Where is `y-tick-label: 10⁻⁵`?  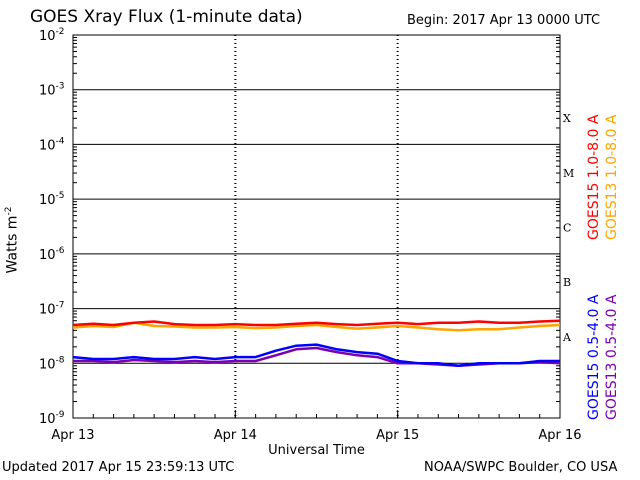 y-tick-label: 10⁻⁵ is located at coordinates (52, 199).